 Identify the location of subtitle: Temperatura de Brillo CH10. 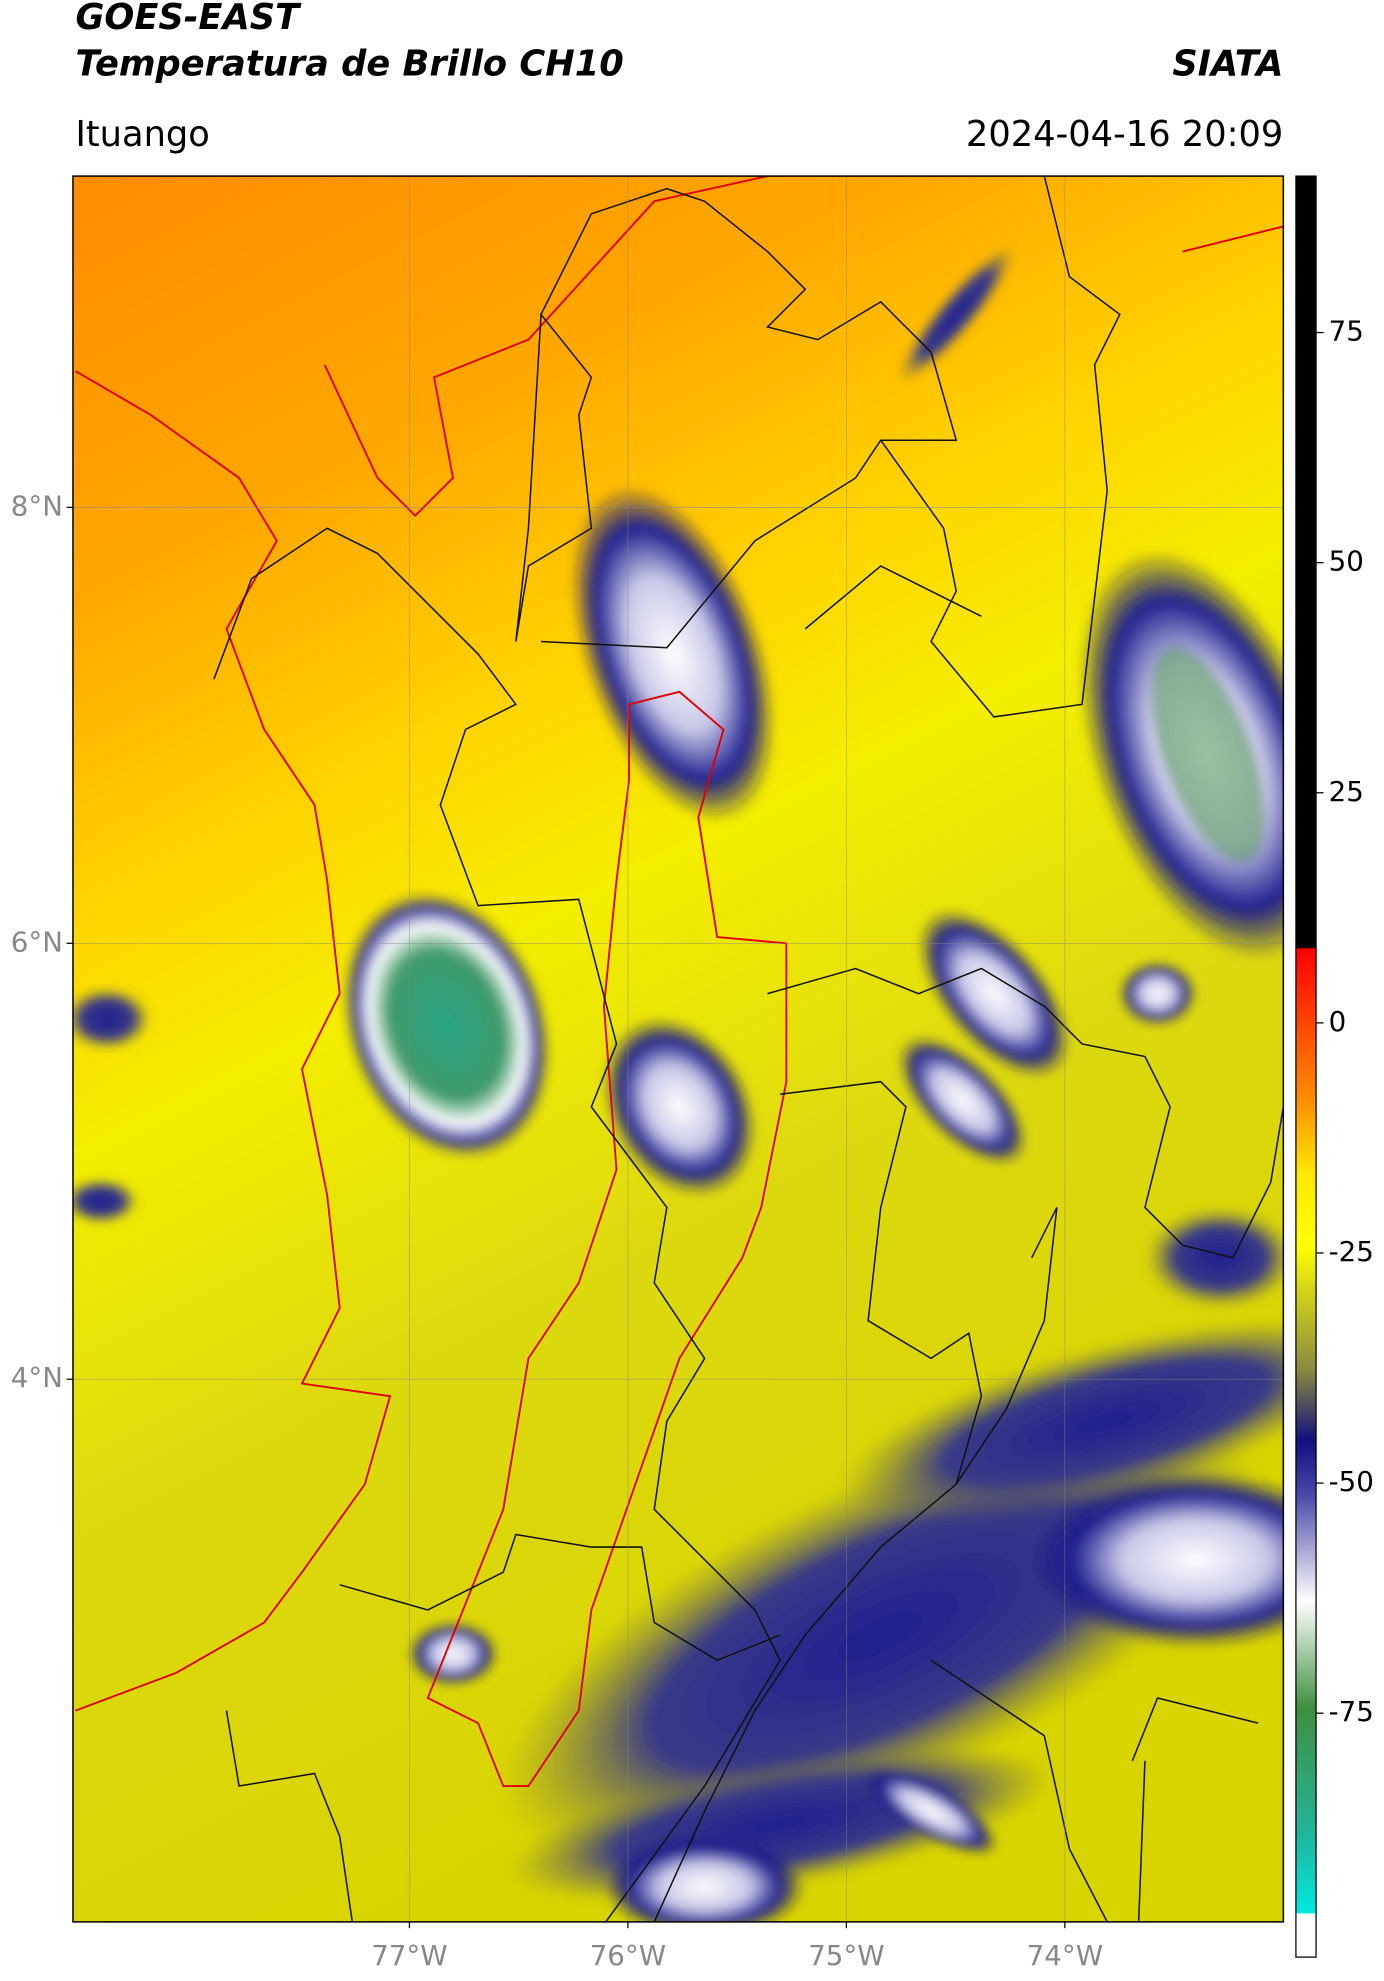
(349, 63).